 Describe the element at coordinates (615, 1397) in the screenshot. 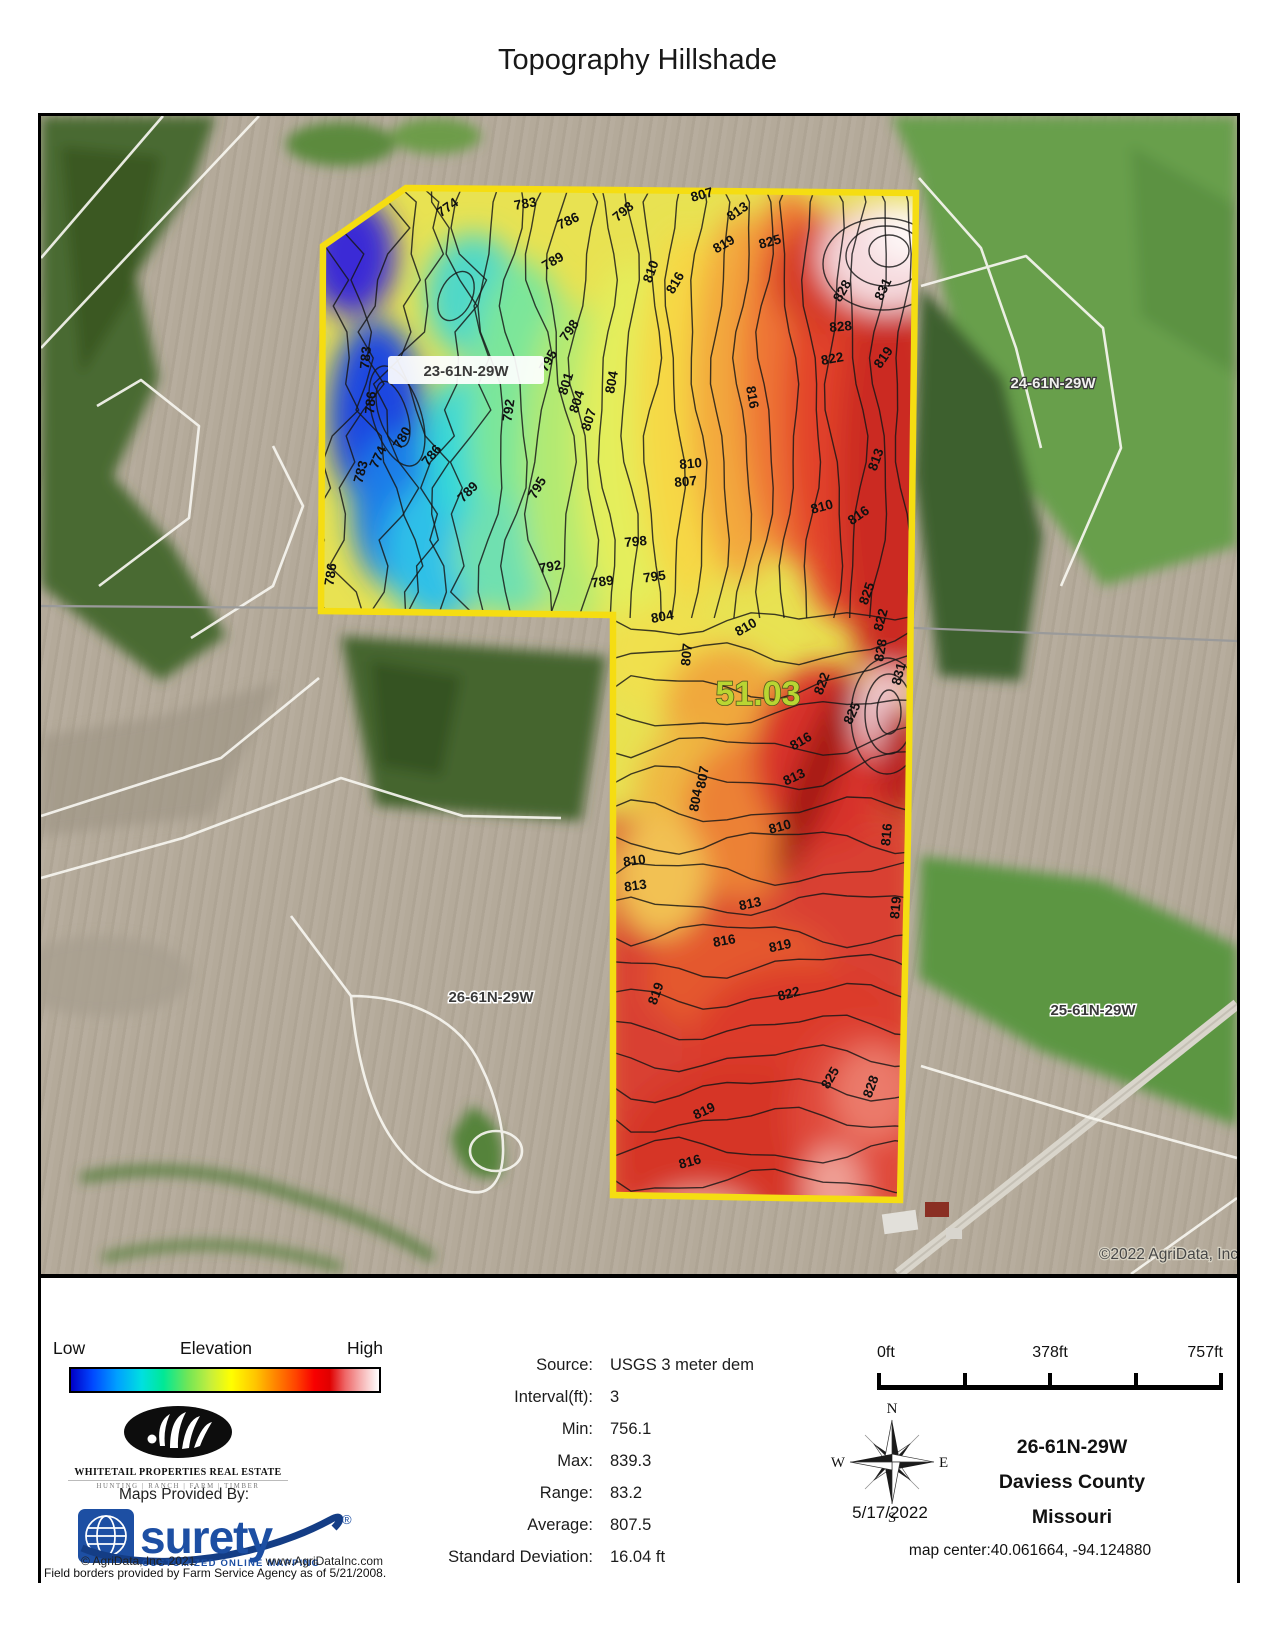

I see `stat-value: 3` at that location.